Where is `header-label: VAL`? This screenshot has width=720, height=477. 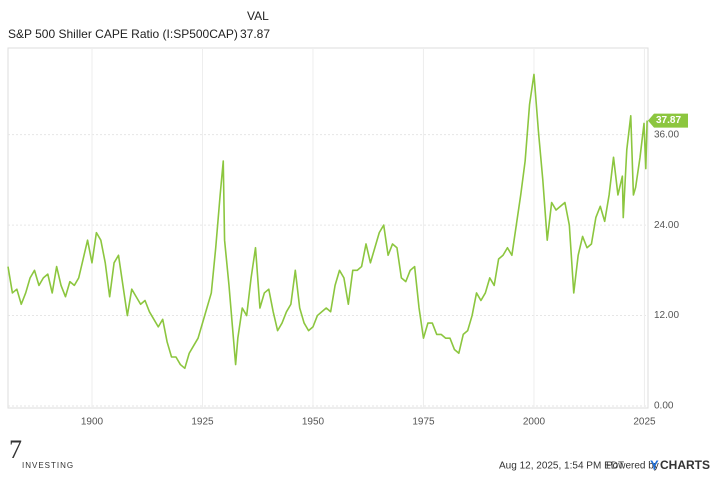
header-label: VAL is located at coordinates (258, 16).